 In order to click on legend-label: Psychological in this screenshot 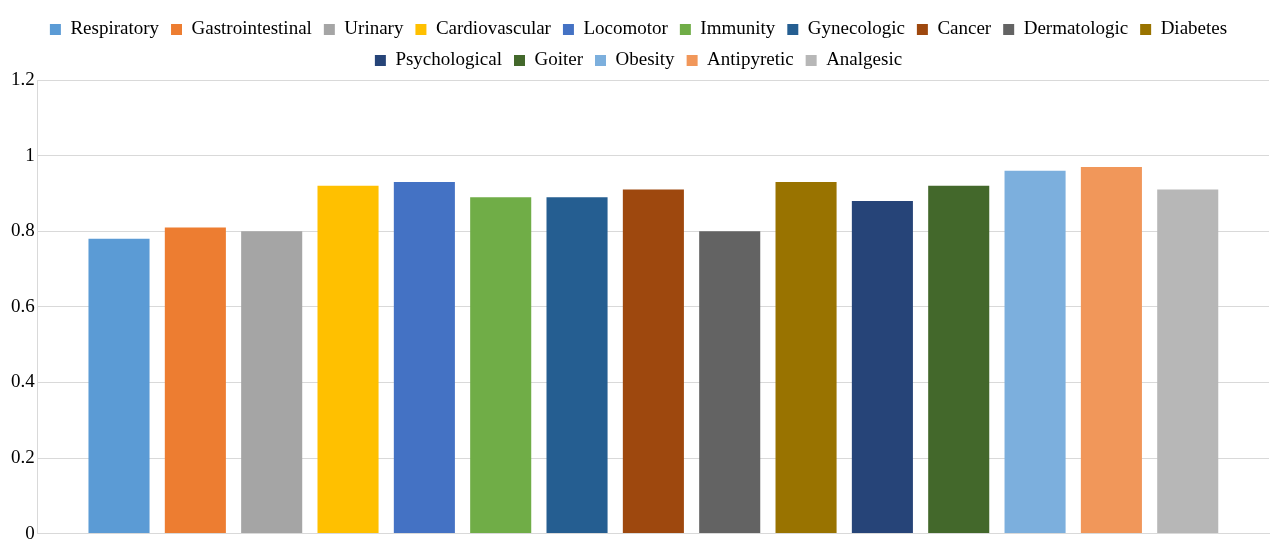, I will do `click(448, 59)`.